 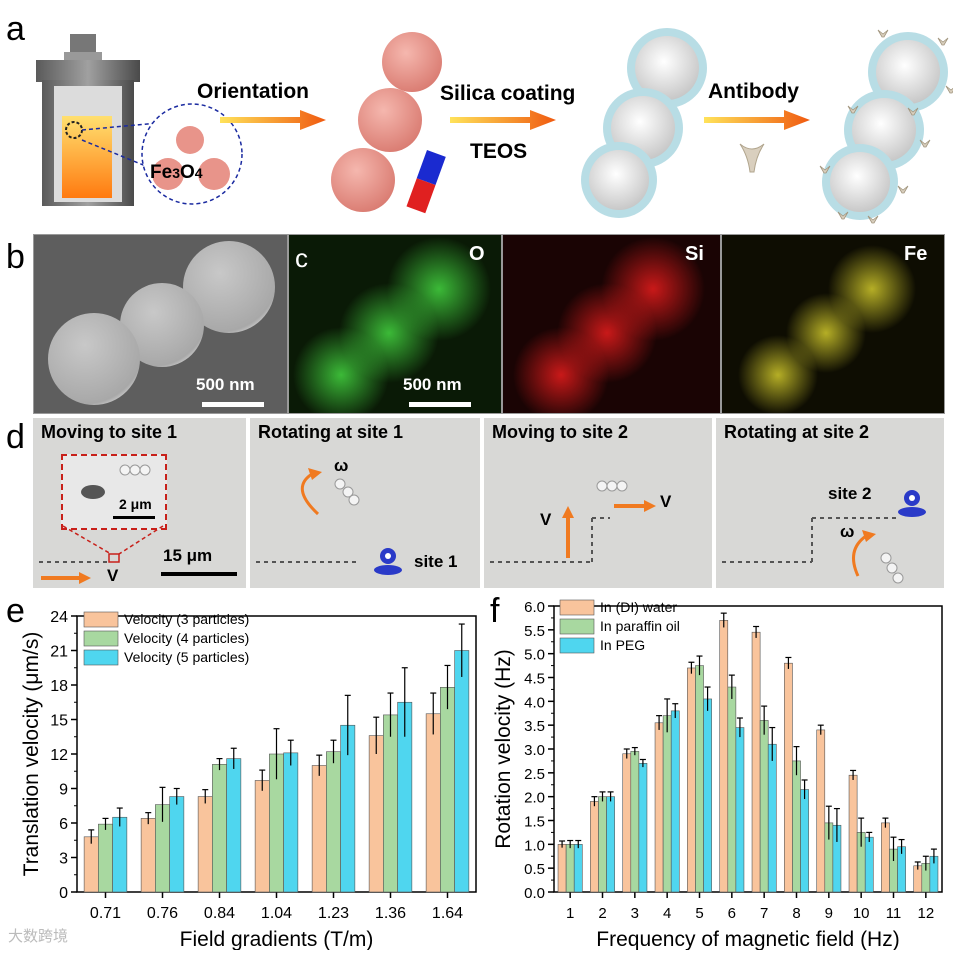 What do you see at coordinates (833, 324) in the screenshot?
I see `eds-map-fe: Fe` at bounding box center [833, 324].